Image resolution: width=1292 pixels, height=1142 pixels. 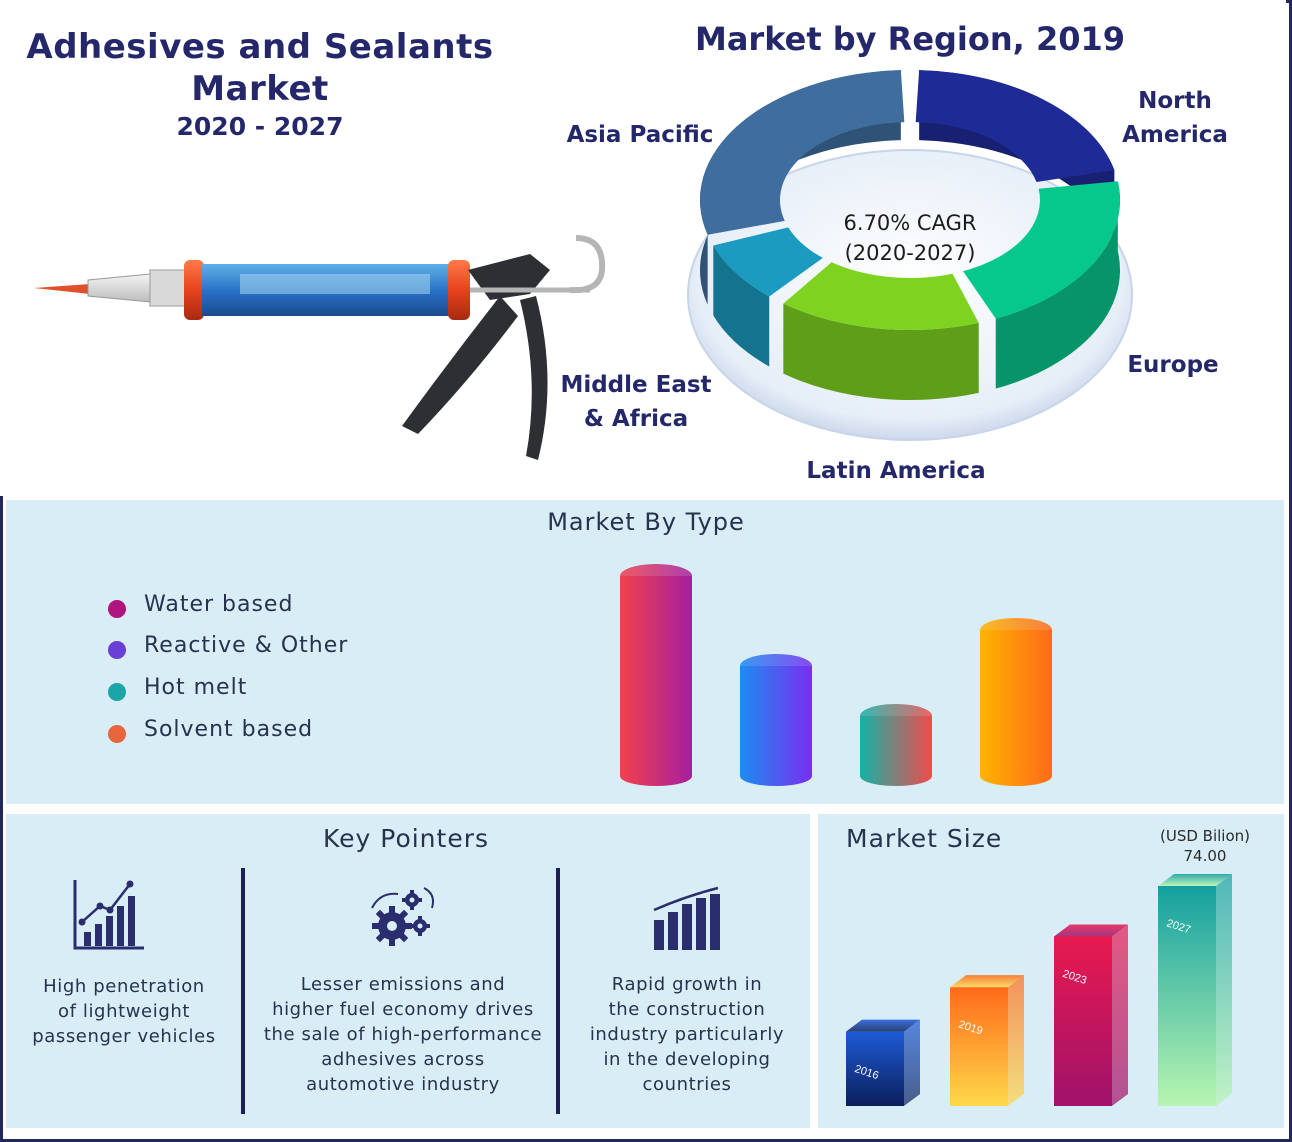 I want to click on size-bar-side-2027, so click(x=1224, y=990).